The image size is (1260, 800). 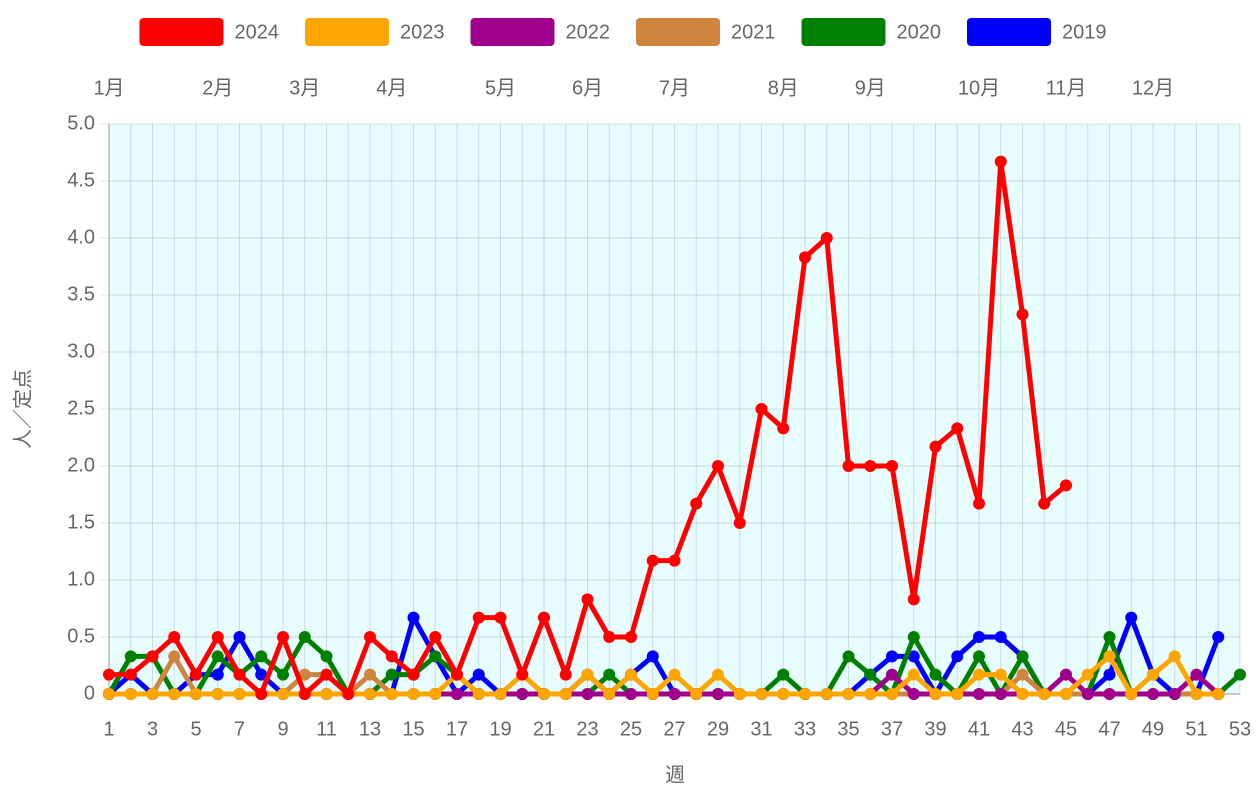 I want to click on month-label: 7月, so click(x=674, y=88).